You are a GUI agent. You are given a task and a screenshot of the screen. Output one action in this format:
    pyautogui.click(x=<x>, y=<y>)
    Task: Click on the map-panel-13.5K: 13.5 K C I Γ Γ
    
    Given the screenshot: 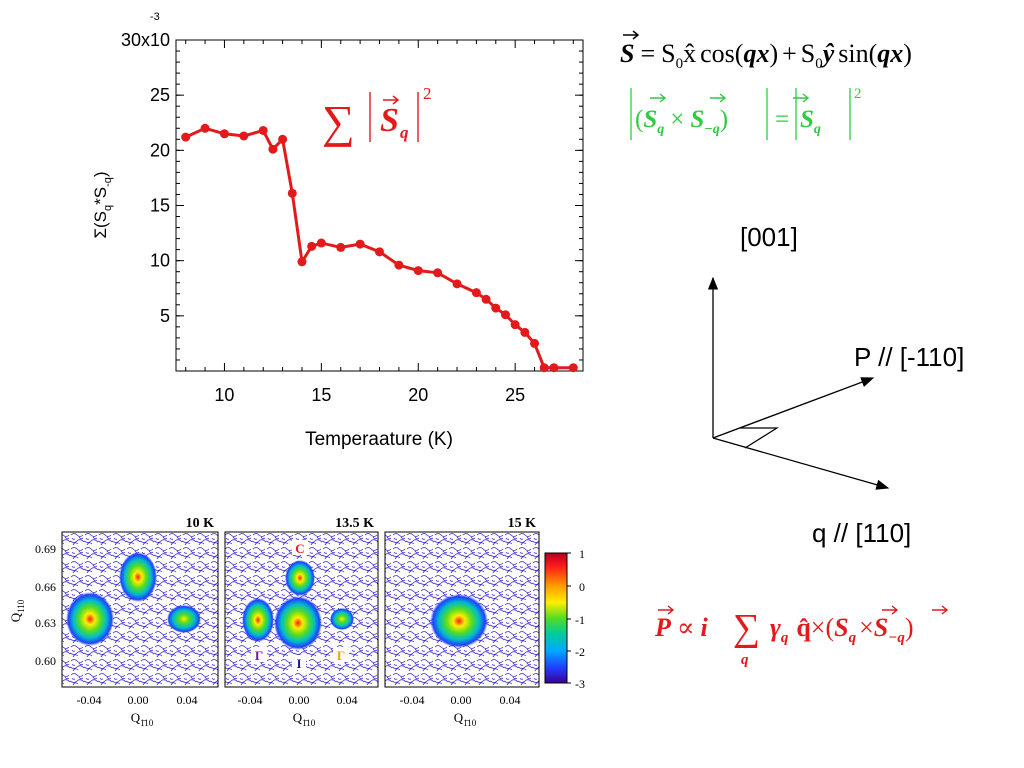 What is the action you would take?
    pyautogui.click(x=301, y=602)
    